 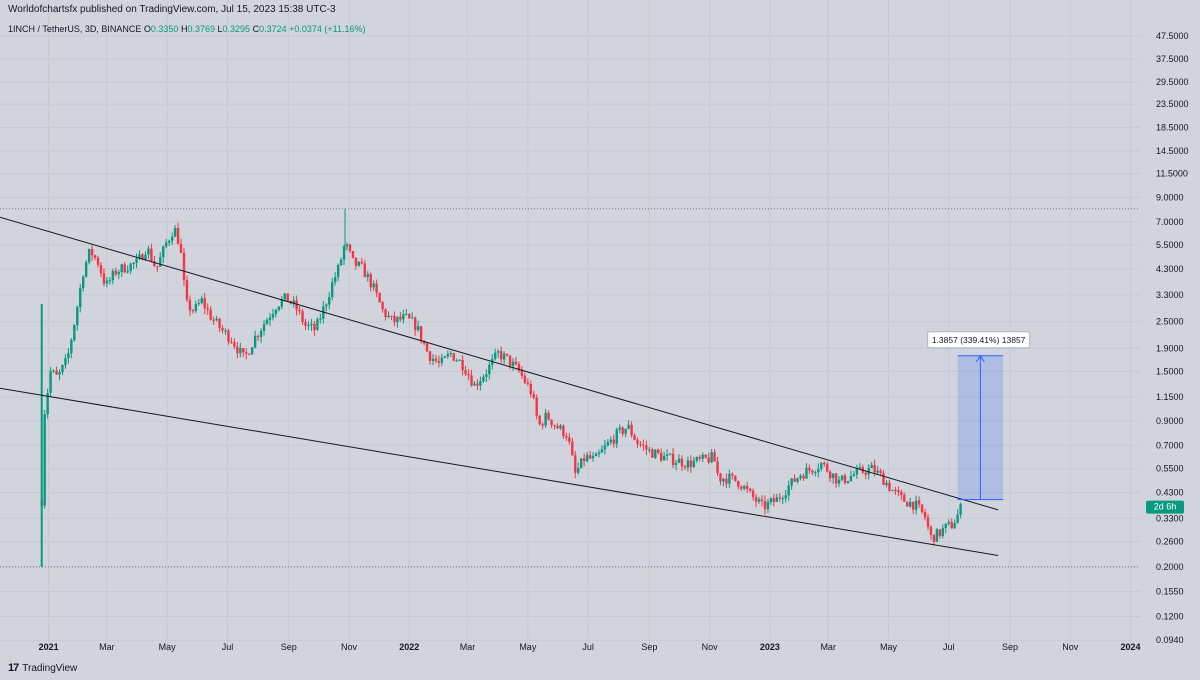 What do you see at coordinates (1170, 348) in the screenshot?
I see `y-tick-label: 1.9000` at bounding box center [1170, 348].